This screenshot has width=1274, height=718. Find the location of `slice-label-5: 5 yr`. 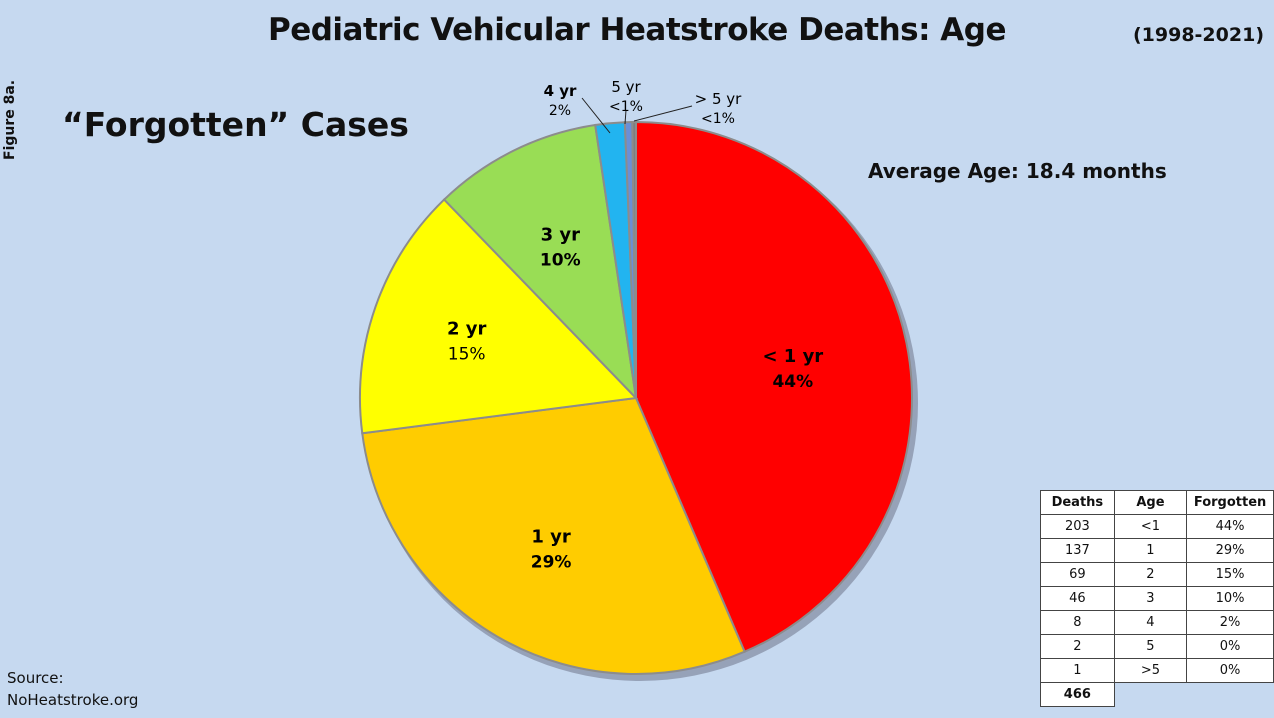

slice-label-5: 5 yr is located at coordinates (626, 87).